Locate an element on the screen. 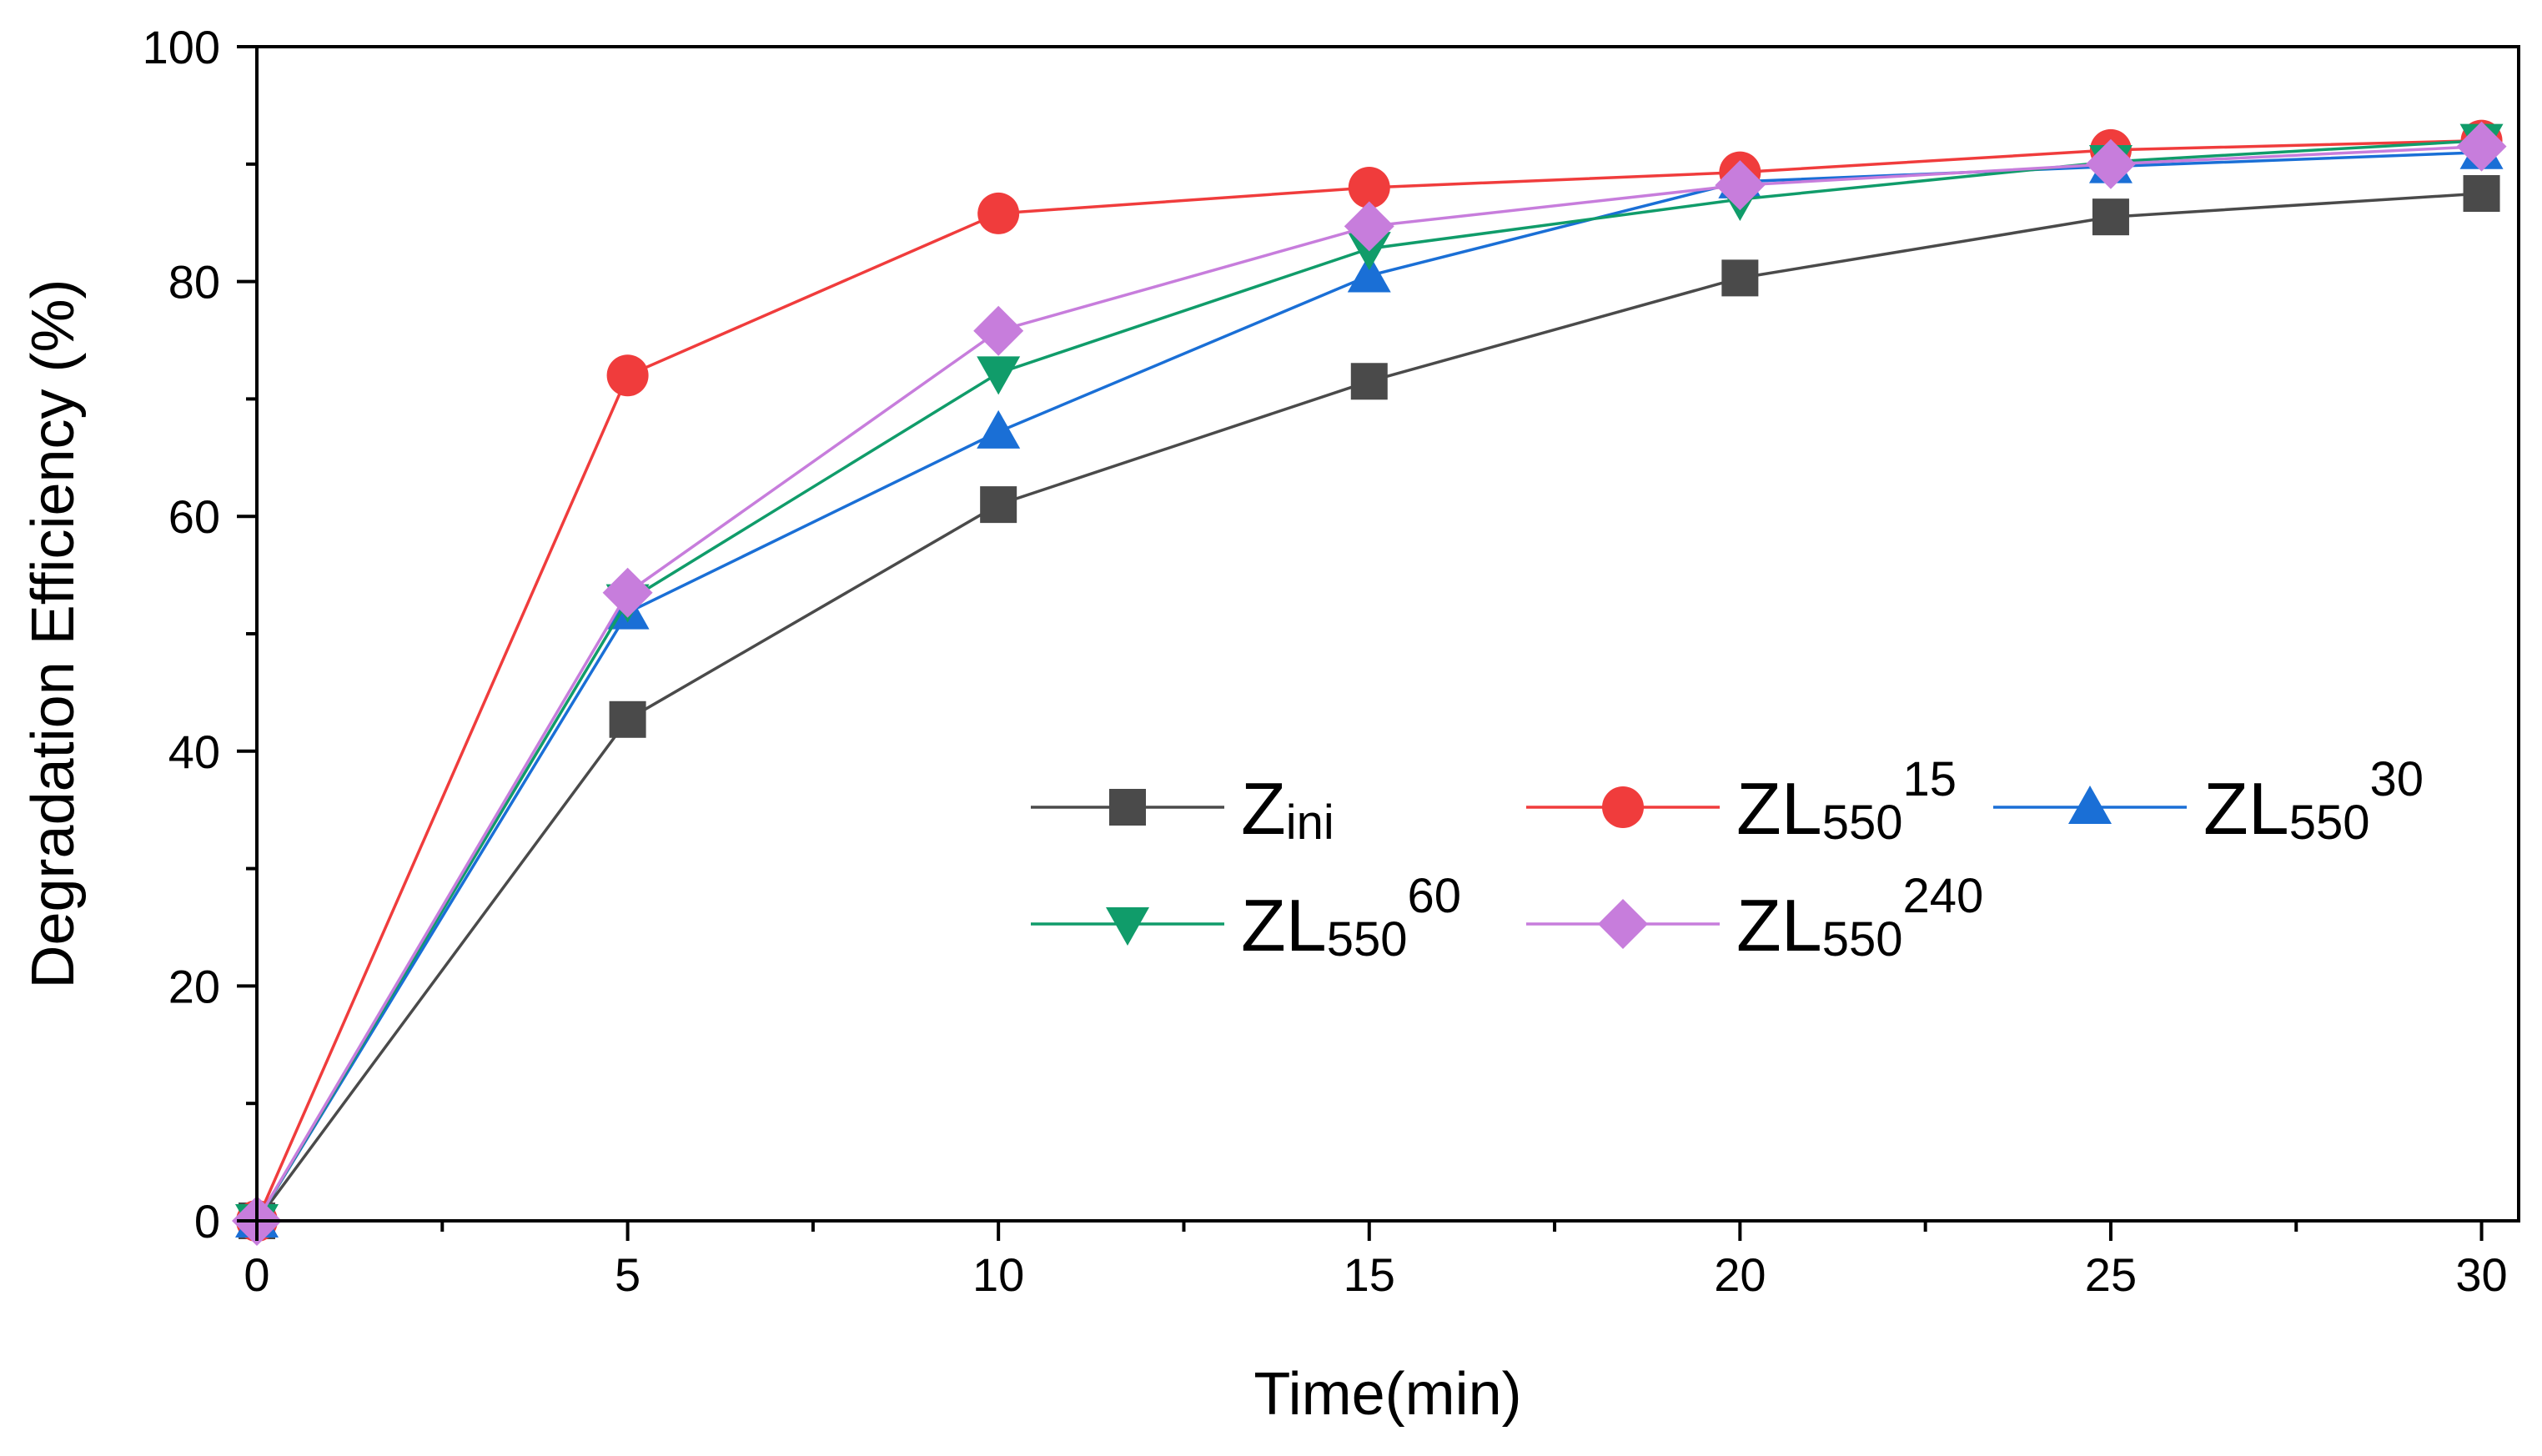 The image size is (2542, 1456). legend-label-sub: ini is located at coordinates (1310, 823).